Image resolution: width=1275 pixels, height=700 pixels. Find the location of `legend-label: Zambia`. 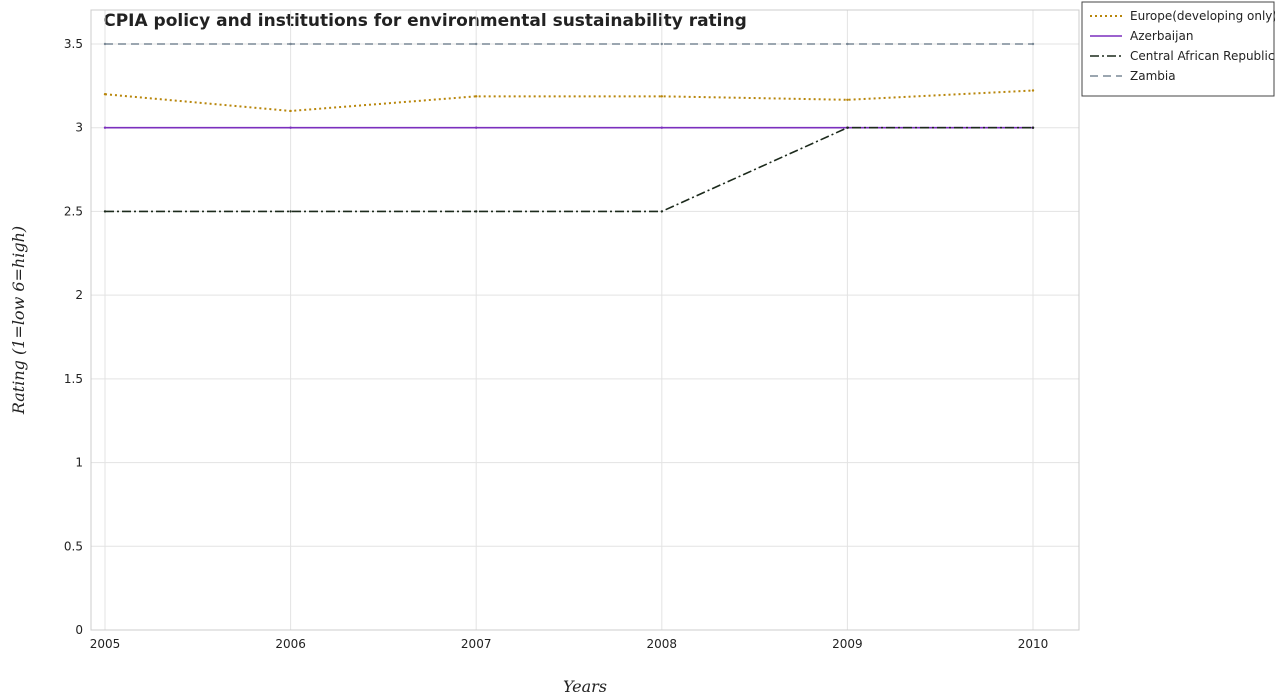

legend-label: Zambia is located at coordinates (1153, 76).